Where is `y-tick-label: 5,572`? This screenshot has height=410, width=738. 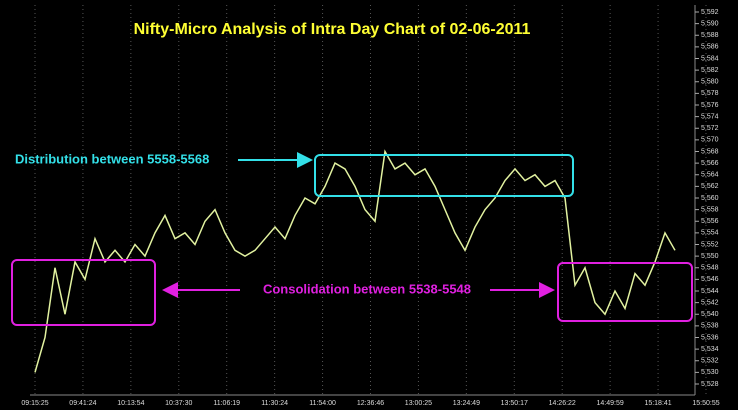 y-tick-label: 5,572 is located at coordinates (710, 128).